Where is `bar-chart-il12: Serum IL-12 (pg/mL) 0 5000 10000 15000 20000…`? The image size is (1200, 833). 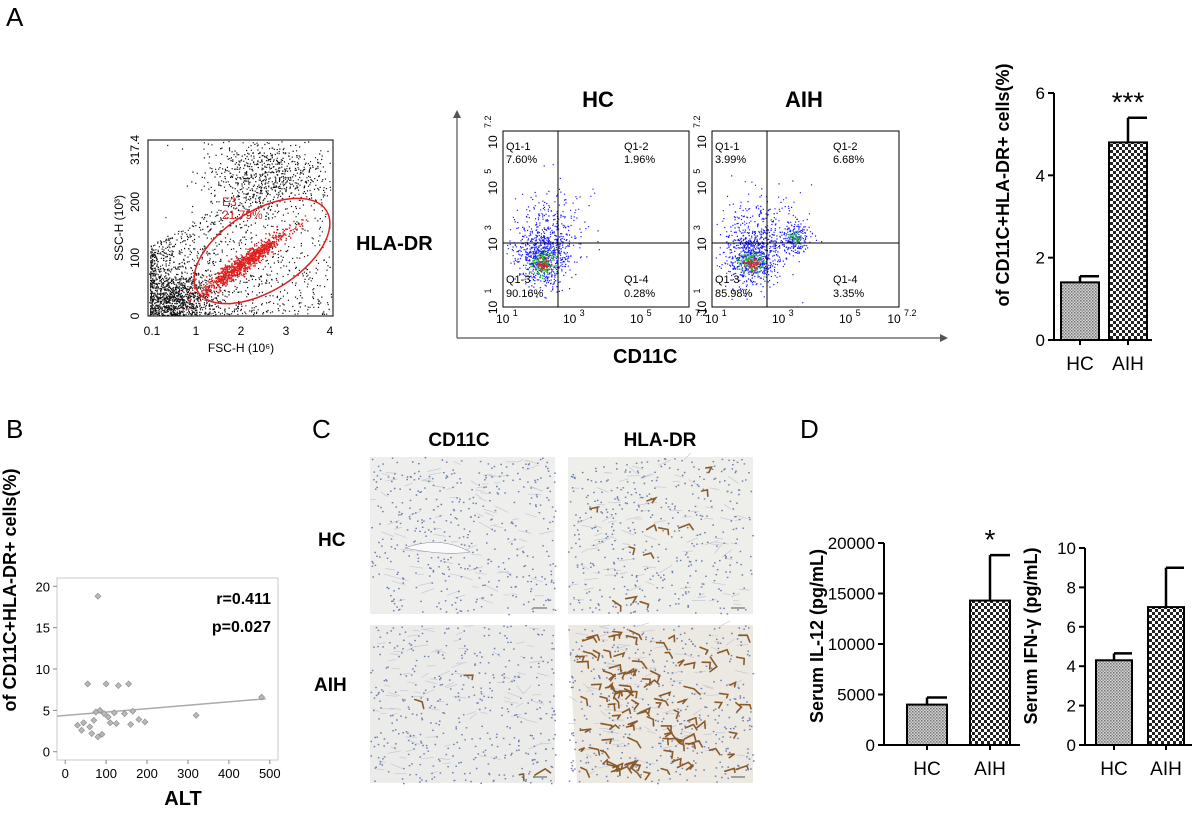 bar-chart-il12: Serum IL-12 (pg/mL) 0 5000 10000 15000 20000… is located at coordinates (913, 652).